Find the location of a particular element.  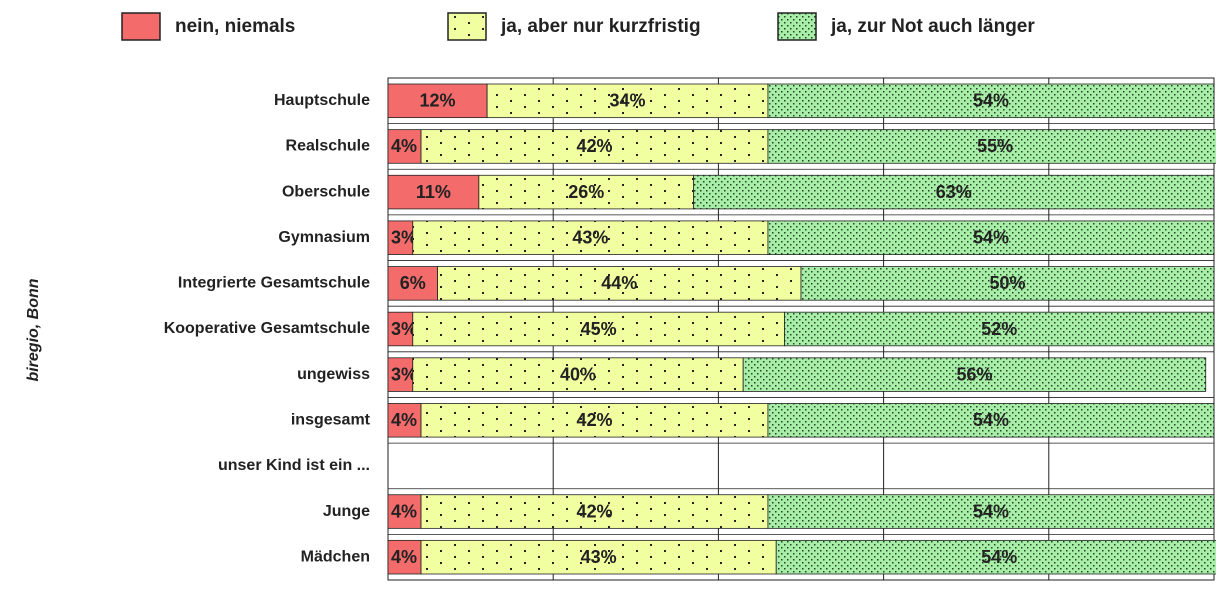

category-label: Kooperative Gesamtschule is located at coordinates (267, 328).